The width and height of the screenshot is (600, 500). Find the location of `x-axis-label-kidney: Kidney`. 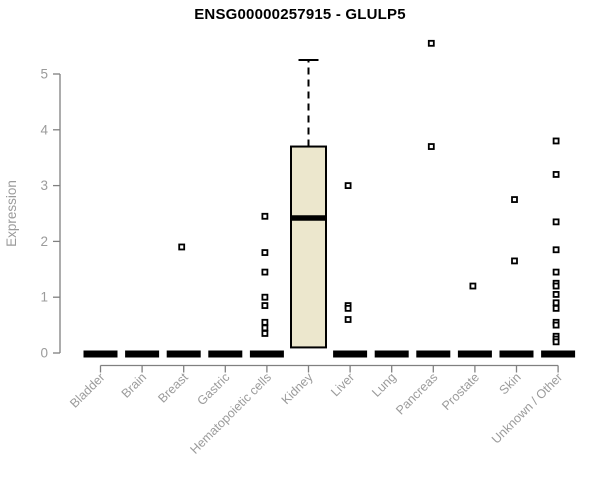

x-axis-label-kidney: Kidney is located at coordinates (297, 388).